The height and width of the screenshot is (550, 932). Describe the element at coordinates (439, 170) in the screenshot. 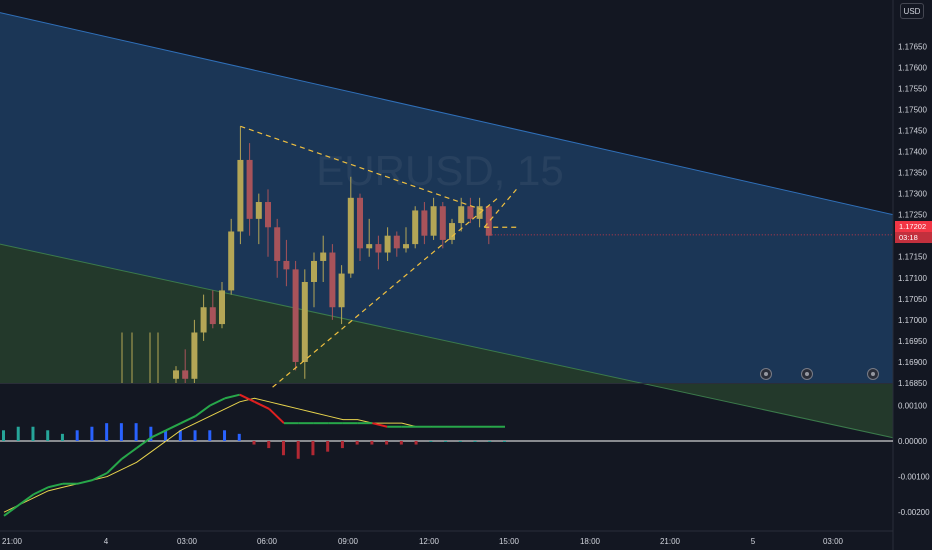

I see `symbol-watermark: EURUSD, 15` at that location.